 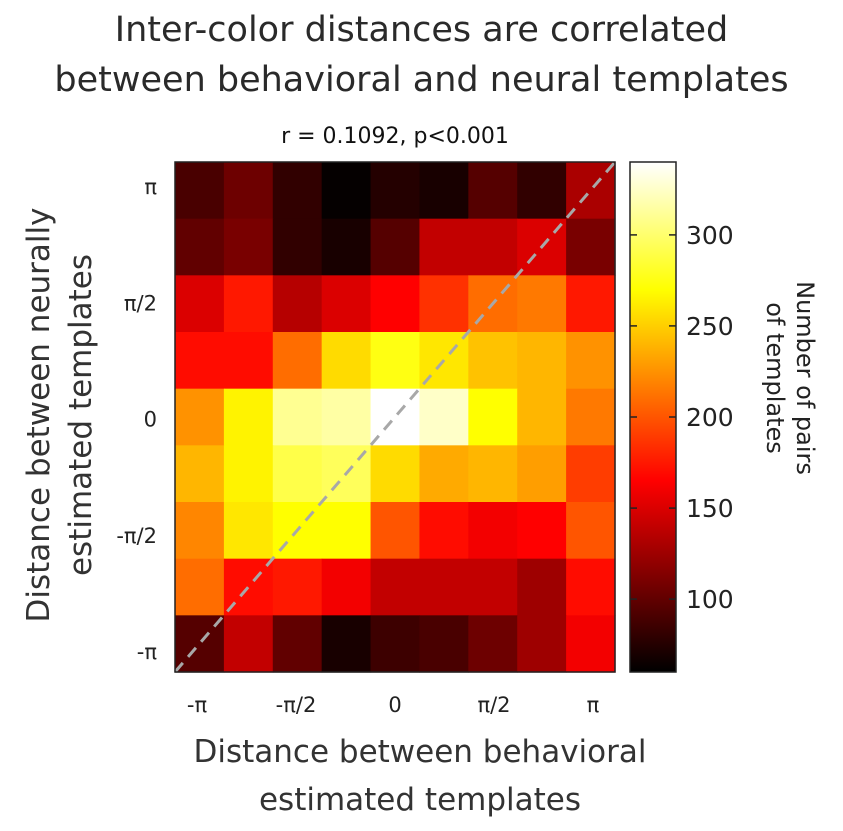 I want to click on colorbar-tick-label: 200, so click(x=710, y=417).